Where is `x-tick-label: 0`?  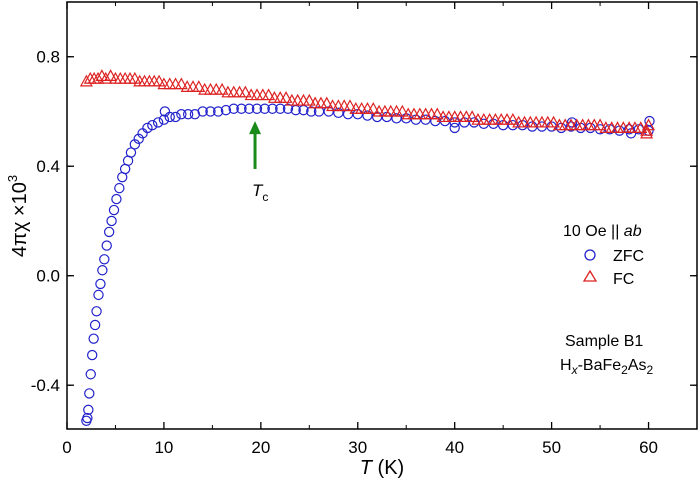 x-tick-label: 0 is located at coordinates (66, 447).